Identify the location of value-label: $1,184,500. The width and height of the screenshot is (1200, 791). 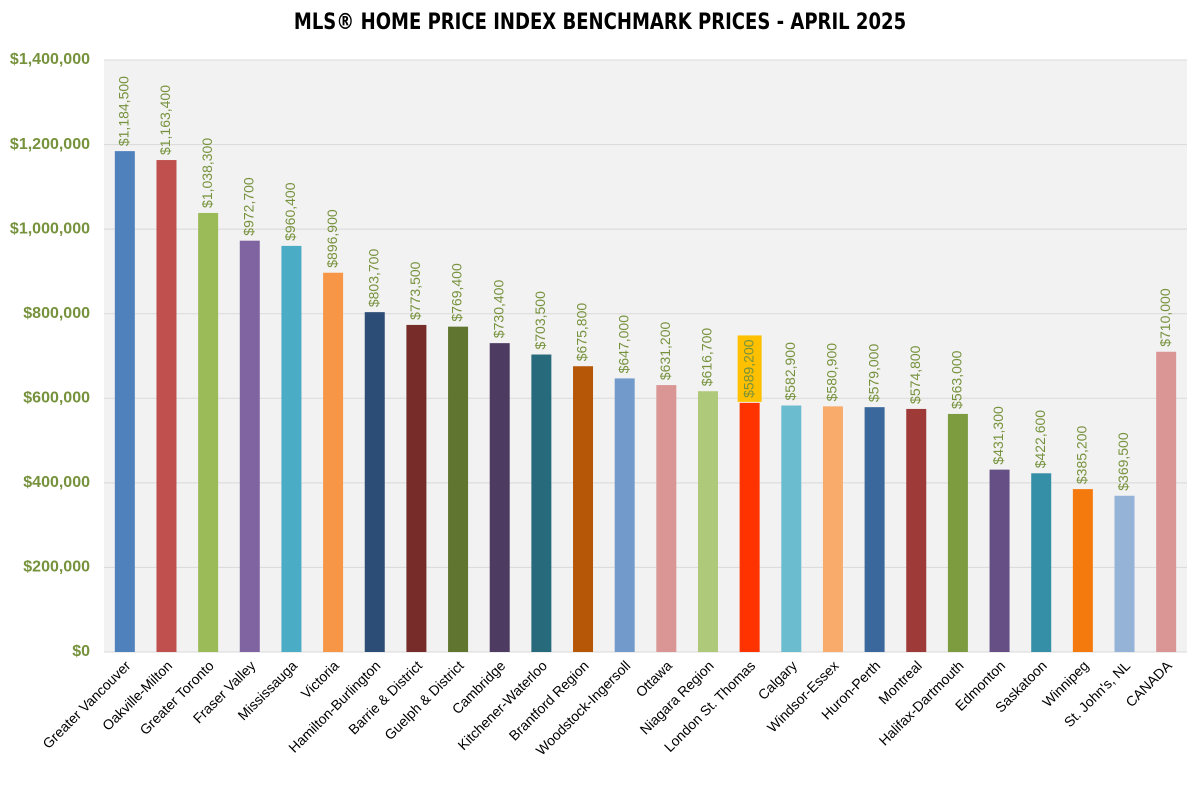
(124, 111).